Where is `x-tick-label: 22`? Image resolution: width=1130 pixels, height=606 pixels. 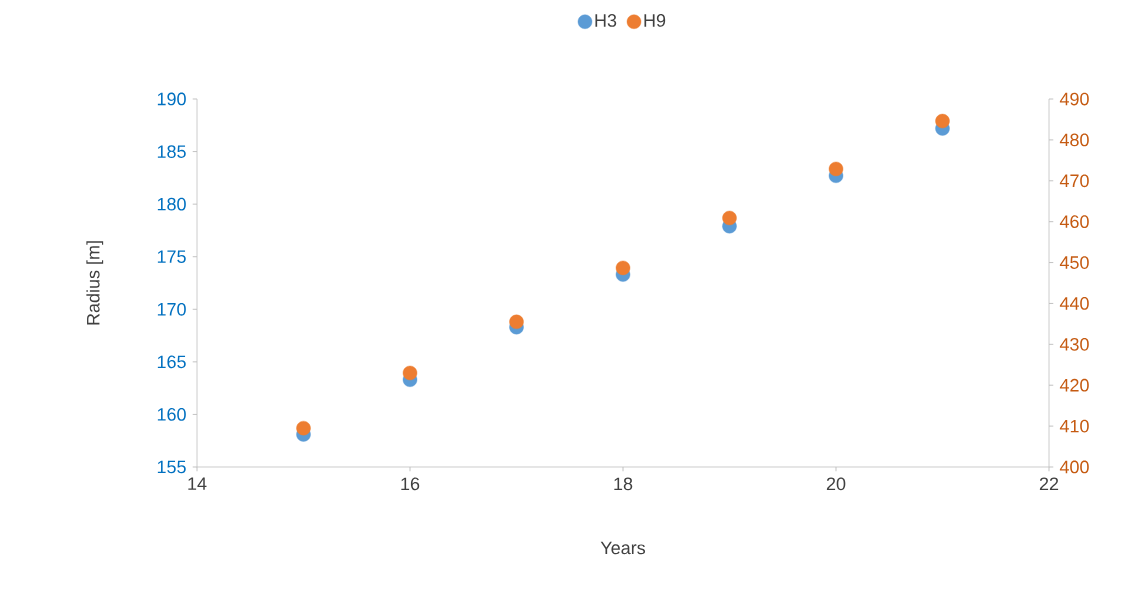
x-tick-label: 22 is located at coordinates (1049, 484).